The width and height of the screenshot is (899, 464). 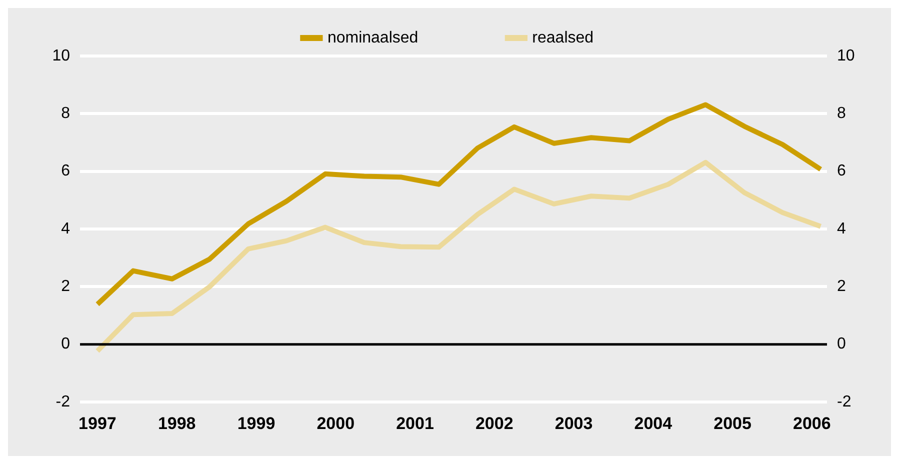 What do you see at coordinates (573, 423) in the screenshot?
I see `x-tick-label: 2003` at bounding box center [573, 423].